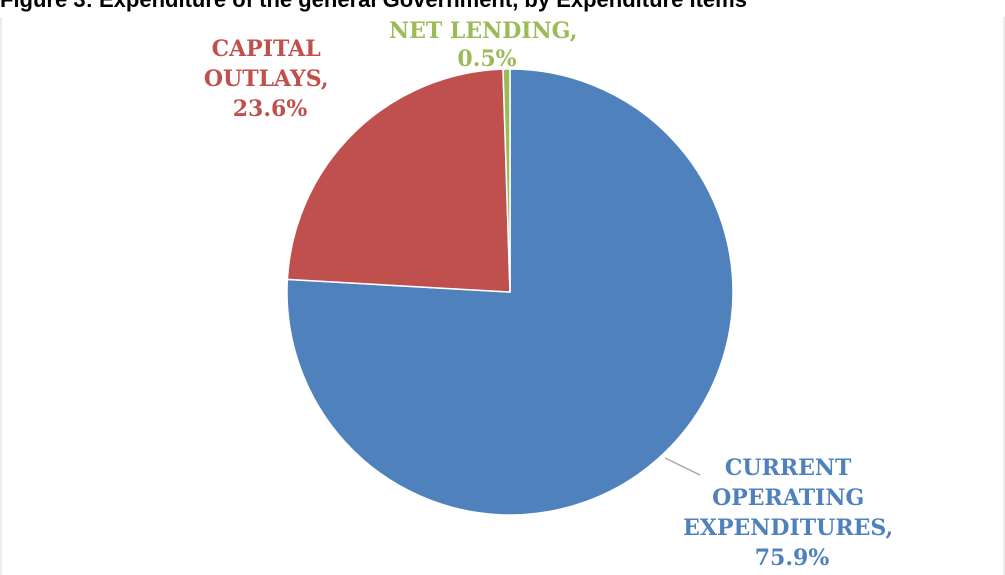  What do you see at coordinates (682, 466) in the screenshot?
I see `leader-line` at bounding box center [682, 466].